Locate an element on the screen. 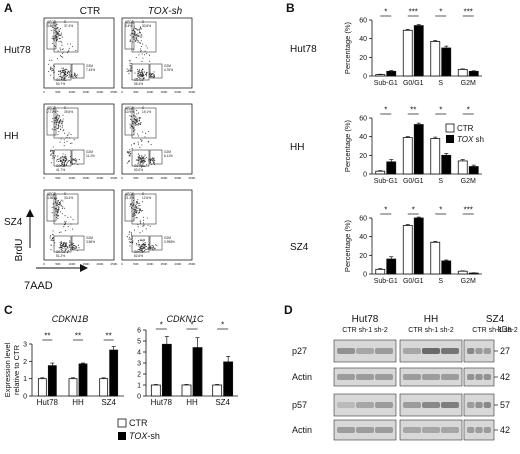 The height and width of the screenshot is (454, 520). gate-label-g2m: G2M is located at coordinates (167, 66).